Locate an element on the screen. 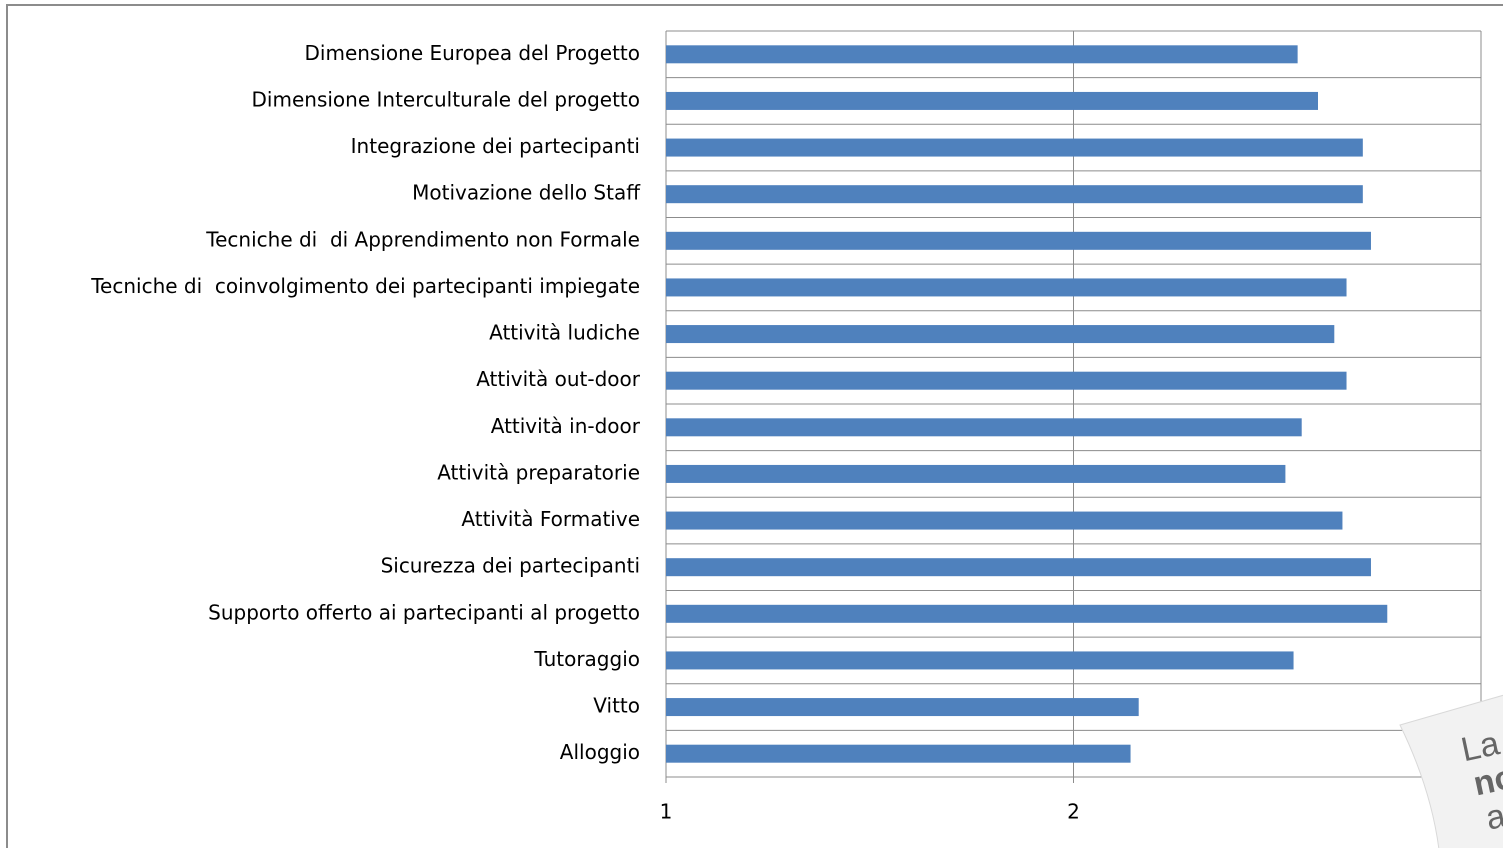  y-tick-label: Attività Formative is located at coordinates (550, 519).